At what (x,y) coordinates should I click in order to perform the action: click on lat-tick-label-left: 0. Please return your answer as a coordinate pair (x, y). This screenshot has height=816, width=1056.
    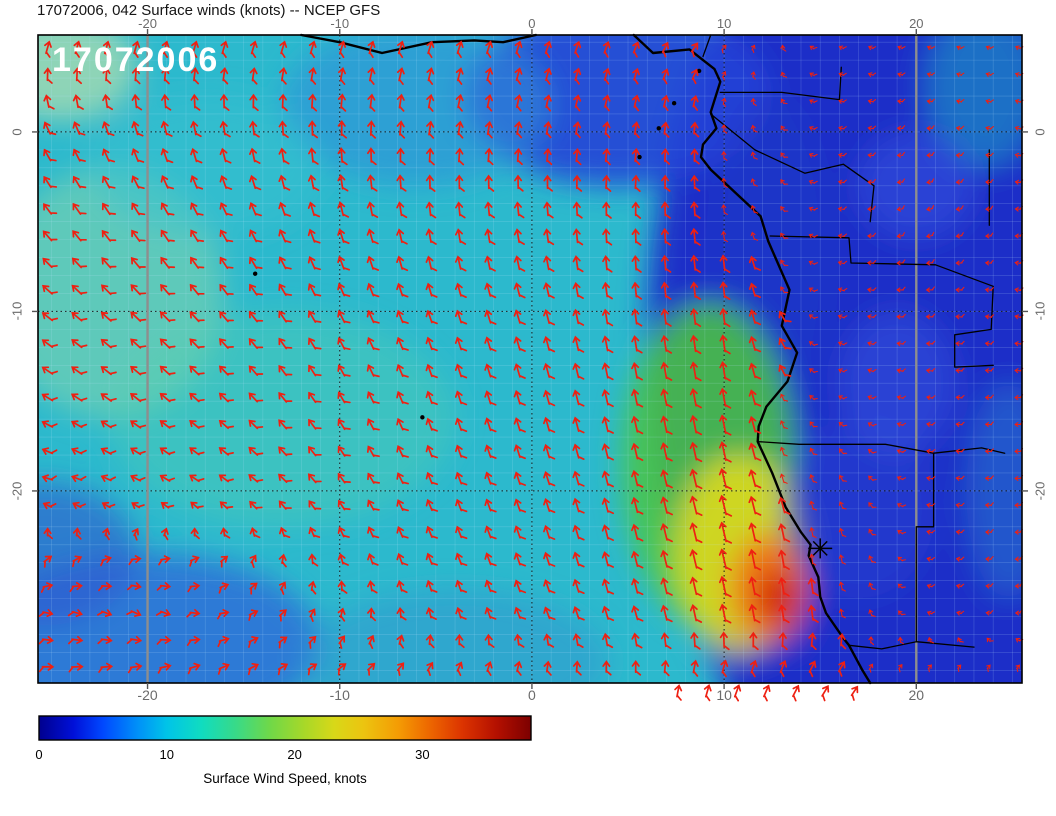
    Looking at the image, I should click on (17, 132).